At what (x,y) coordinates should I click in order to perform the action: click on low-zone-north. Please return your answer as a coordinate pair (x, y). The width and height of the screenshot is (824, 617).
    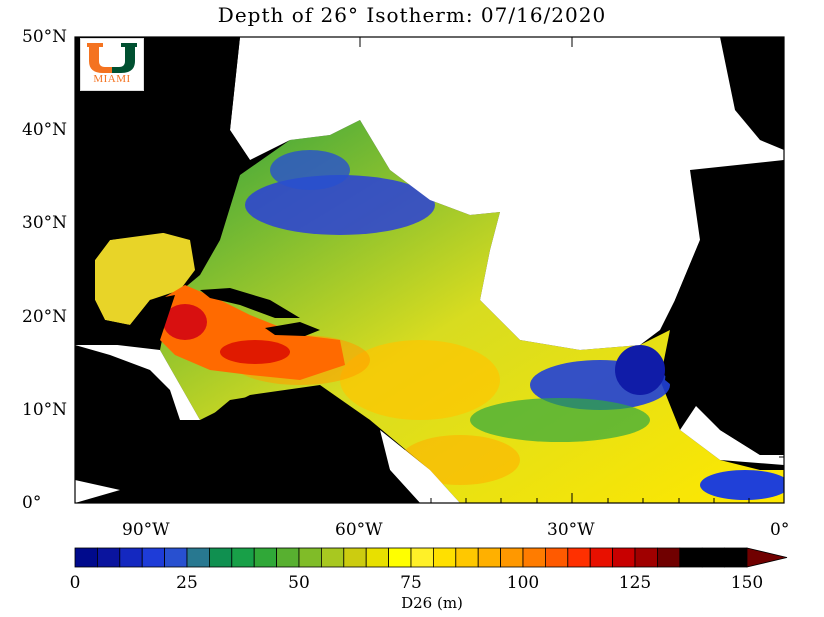
    Looking at the image, I should click on (340, 205).